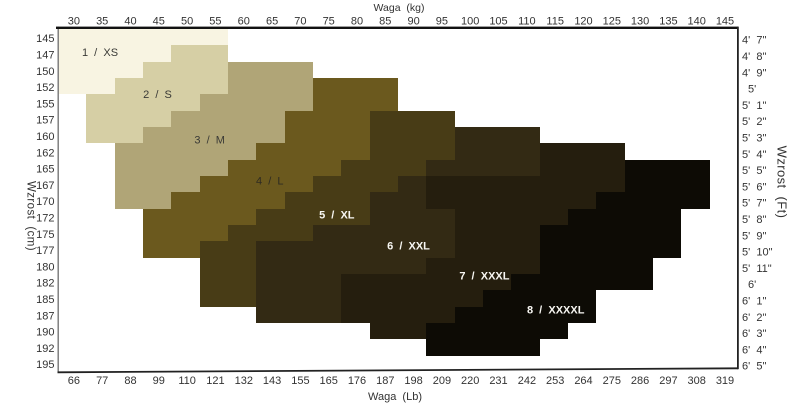 The image size is (800, 406). Describe the element at coordinates (754, 318) in the screenshot. I see `svg-text: 6' 2"` at that location.